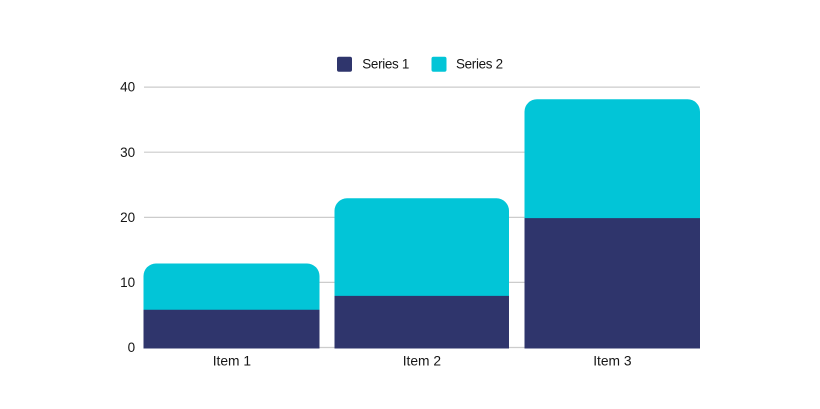 The height and width of the screenshot is (409, 820). What do you see at coordinates (127, 87) in the screenshot?
I see `svg-text: 40` at bounding box center [127, 87].